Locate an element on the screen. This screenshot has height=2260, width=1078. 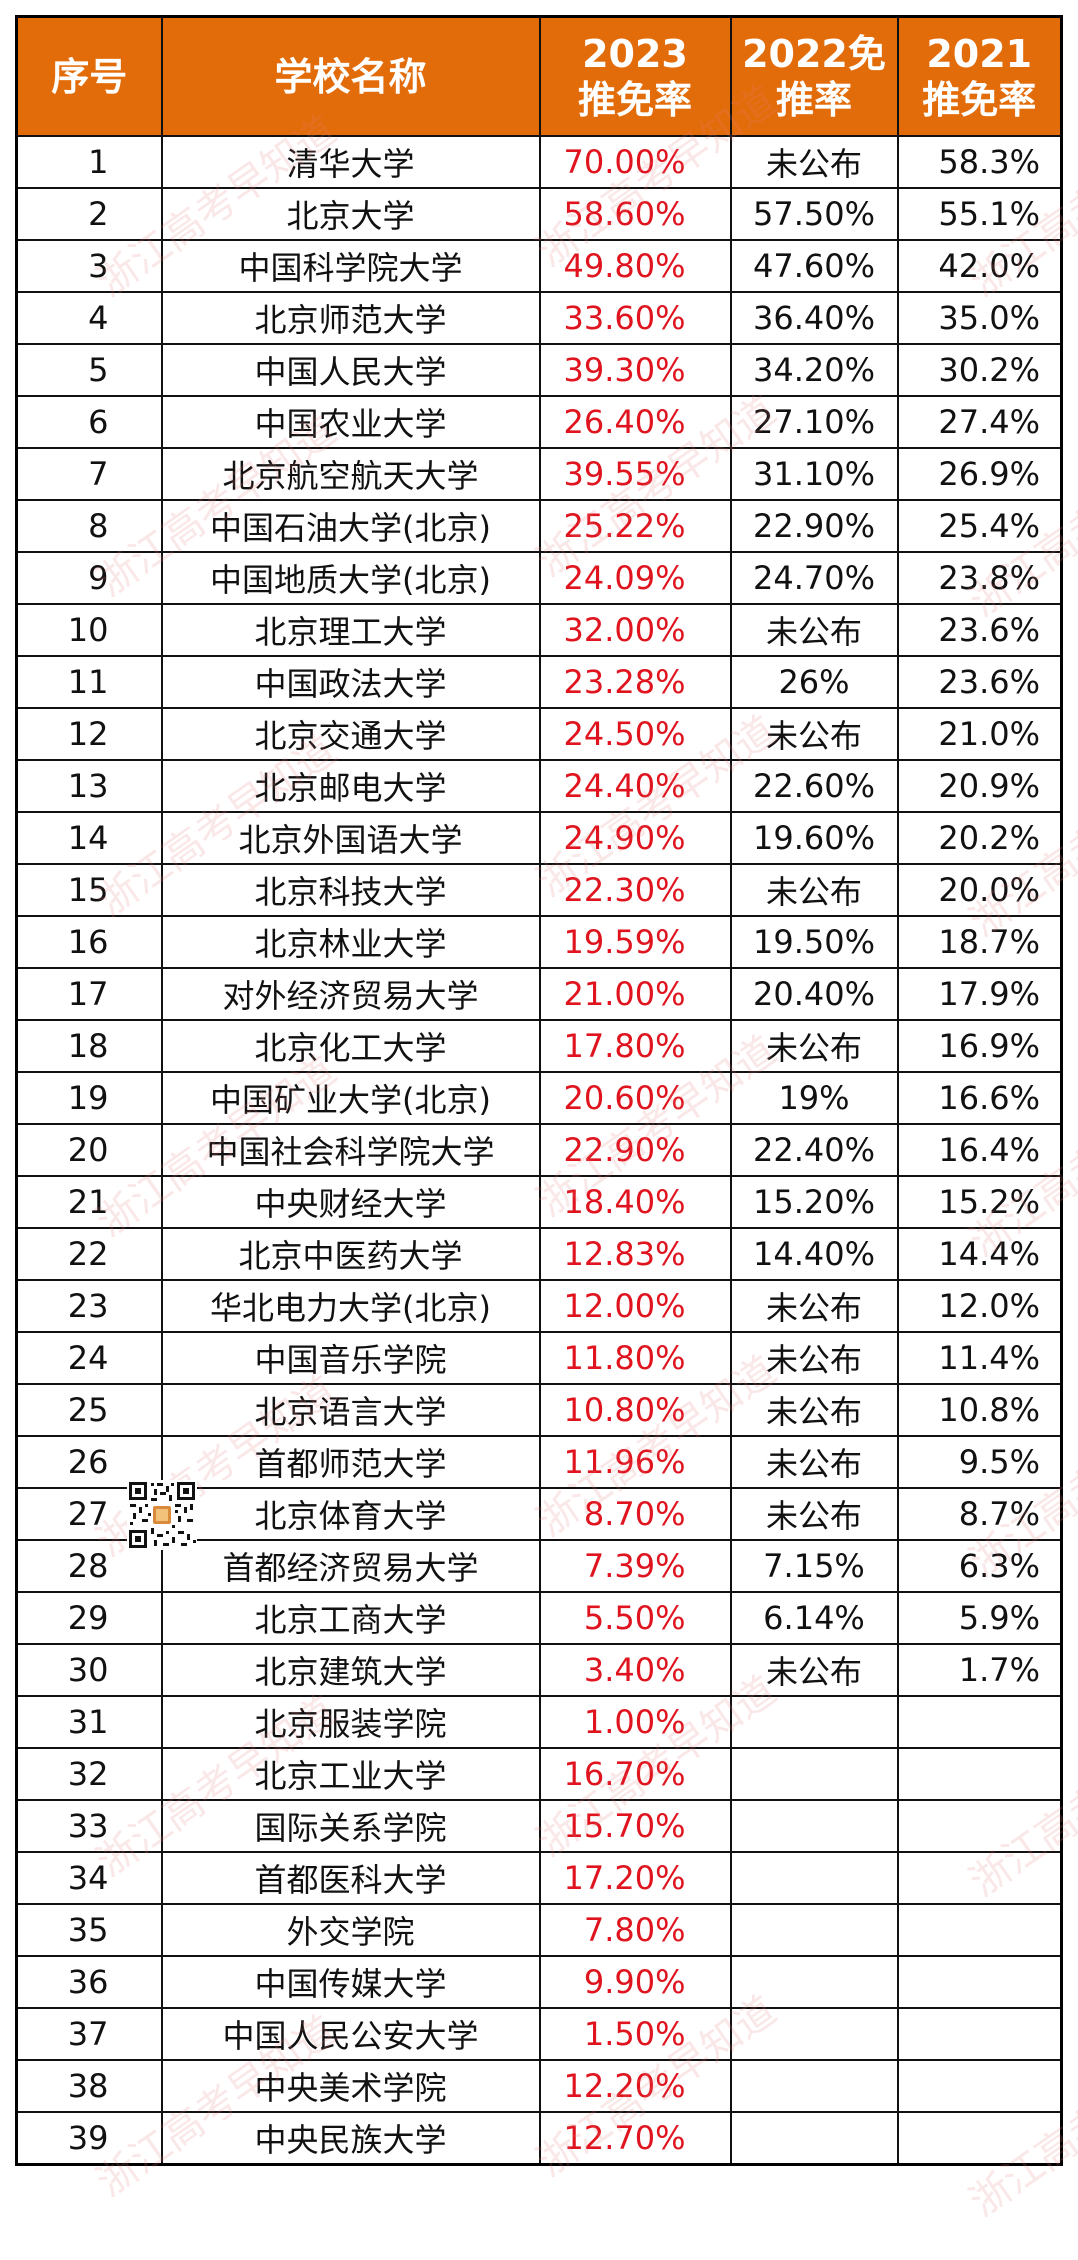
serial-number-cell: 25 is located at coordinates (89, 1410).